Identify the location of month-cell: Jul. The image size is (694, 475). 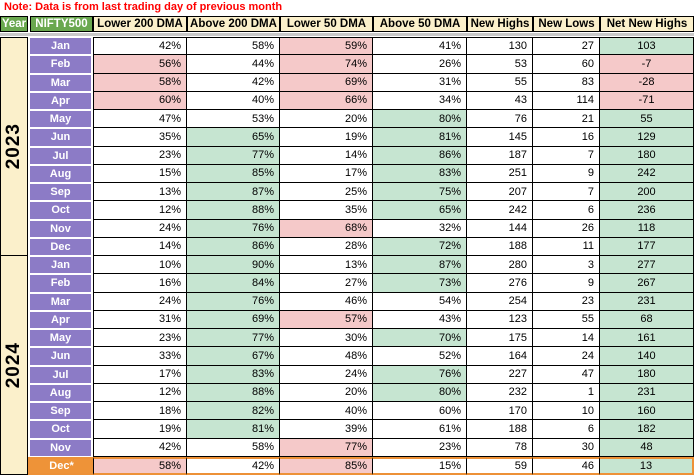
(60, 155).